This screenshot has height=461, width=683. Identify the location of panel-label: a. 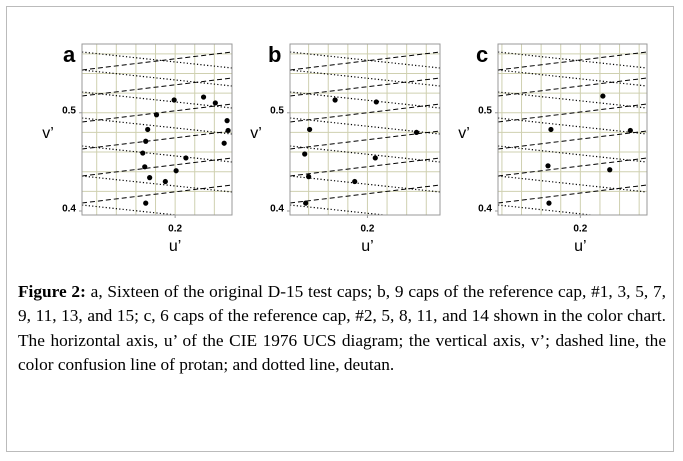
(69, 54).